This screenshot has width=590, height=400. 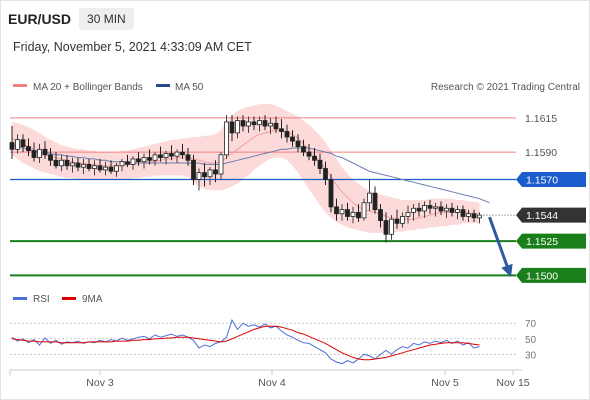 What do you see at coordinates (69, 298) in the screenshot?
I see `rsi-9ma-legend-swatch` at bounding box center [69, 298].